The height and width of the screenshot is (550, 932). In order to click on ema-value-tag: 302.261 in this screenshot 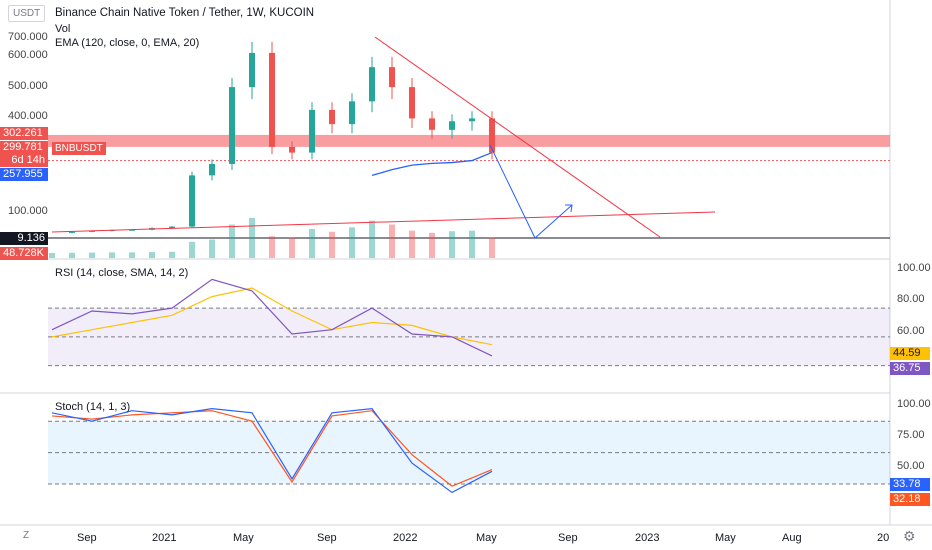, I will do `click(24, 133)`.